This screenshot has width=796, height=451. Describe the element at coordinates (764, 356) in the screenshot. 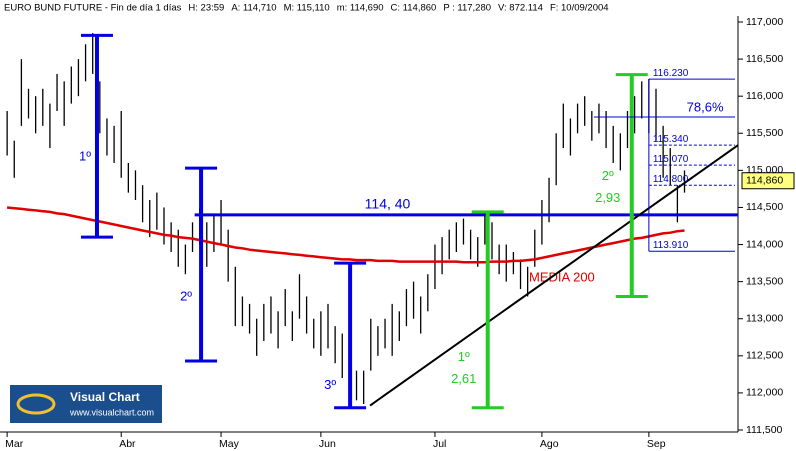

I see `y-tick-label: 112,500` at that location.